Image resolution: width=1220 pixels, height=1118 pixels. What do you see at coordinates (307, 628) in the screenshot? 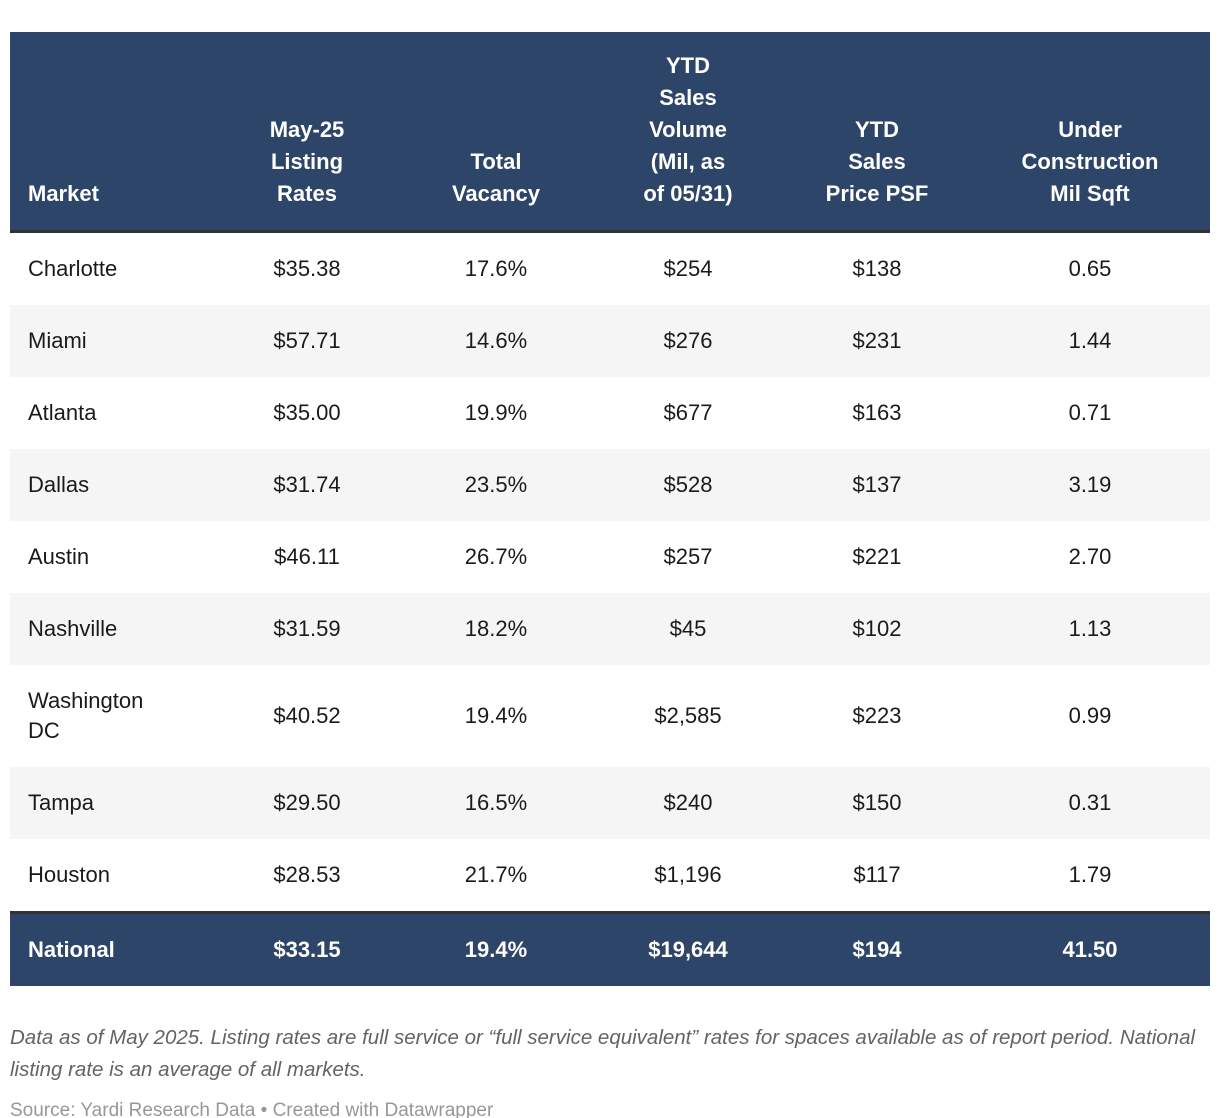
I see `listing-rate-cell: $31.59` at bounding box center [307, 628].